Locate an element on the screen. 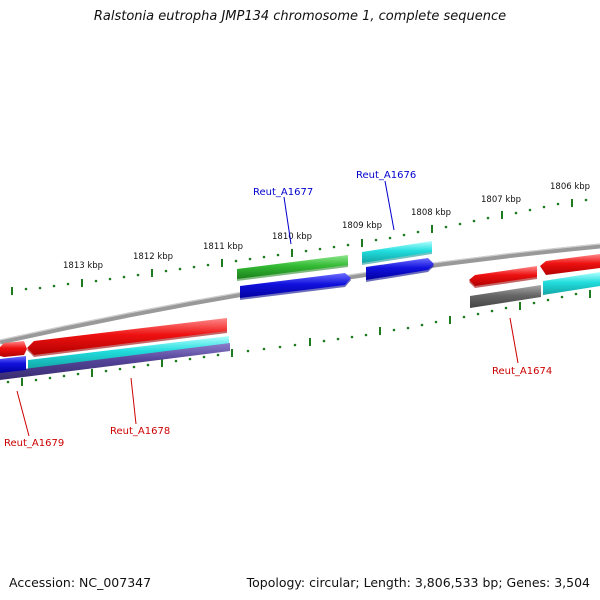 The height and width of the screenshot is (600, 600). gene-label-a1676: Reut_A1676 is located at coordinates (386, 175).